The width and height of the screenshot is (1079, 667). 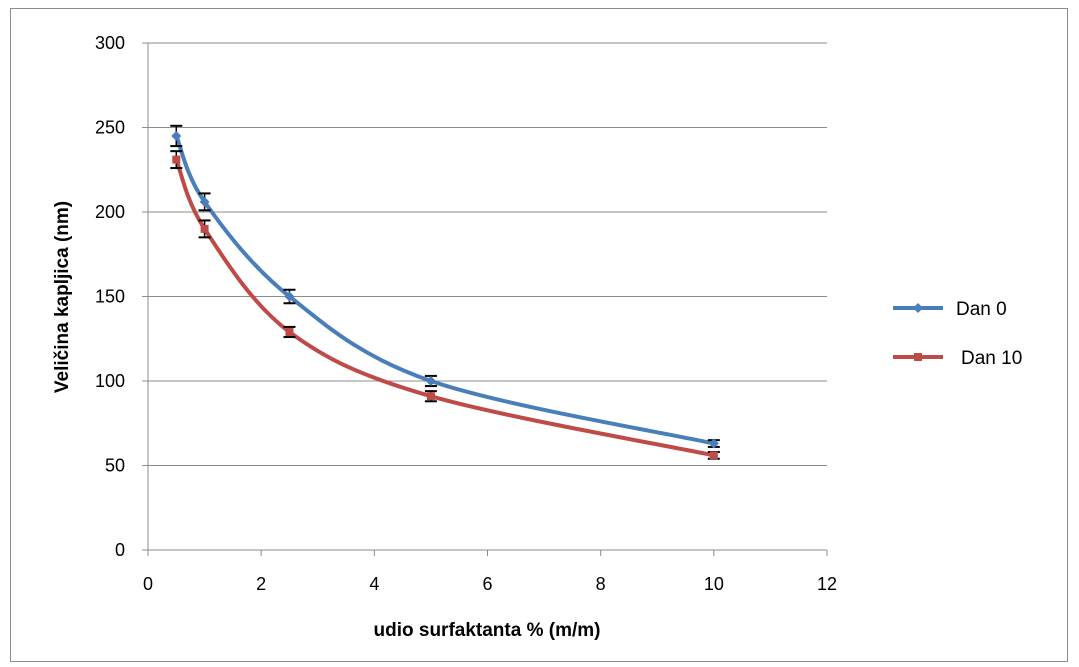 I want to click on legend: Dan 0 Dan 10, so click(x=957, y=334).